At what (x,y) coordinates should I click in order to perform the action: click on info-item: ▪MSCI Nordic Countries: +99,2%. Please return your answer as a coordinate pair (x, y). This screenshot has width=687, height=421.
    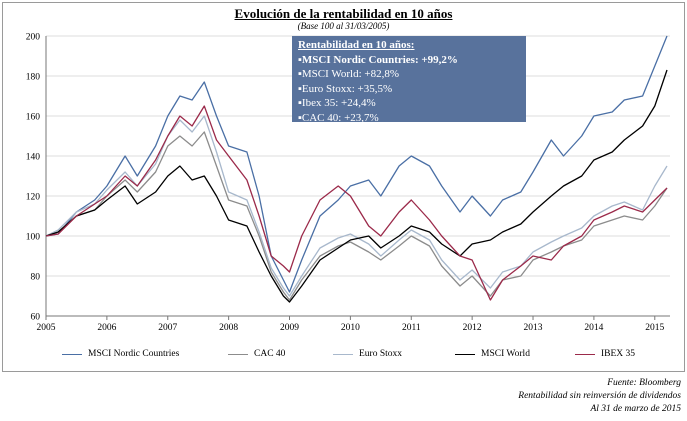
    Looking at the image, I should click on (378, 59).